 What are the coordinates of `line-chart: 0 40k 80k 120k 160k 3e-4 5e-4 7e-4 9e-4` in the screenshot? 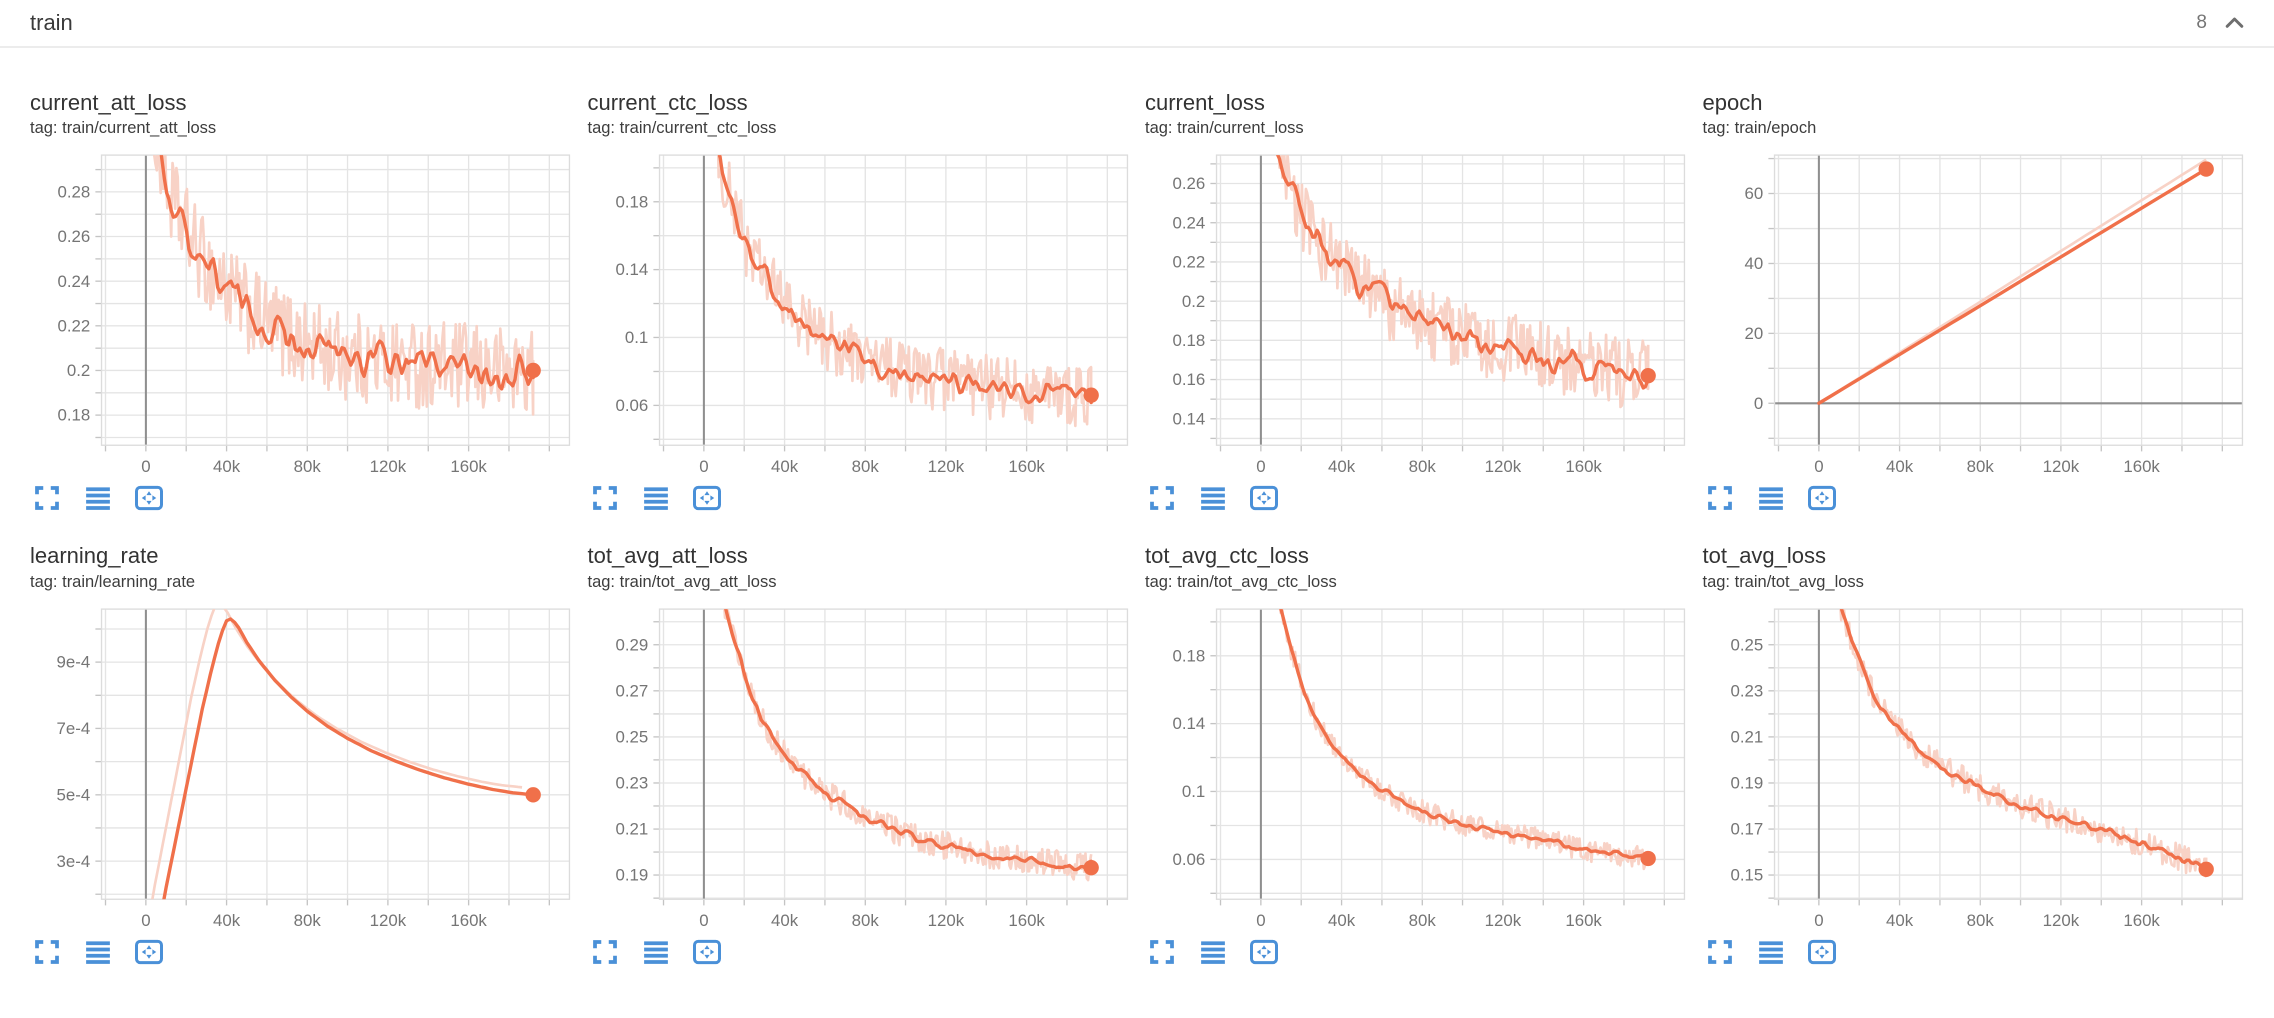 It's located at (301, 769).